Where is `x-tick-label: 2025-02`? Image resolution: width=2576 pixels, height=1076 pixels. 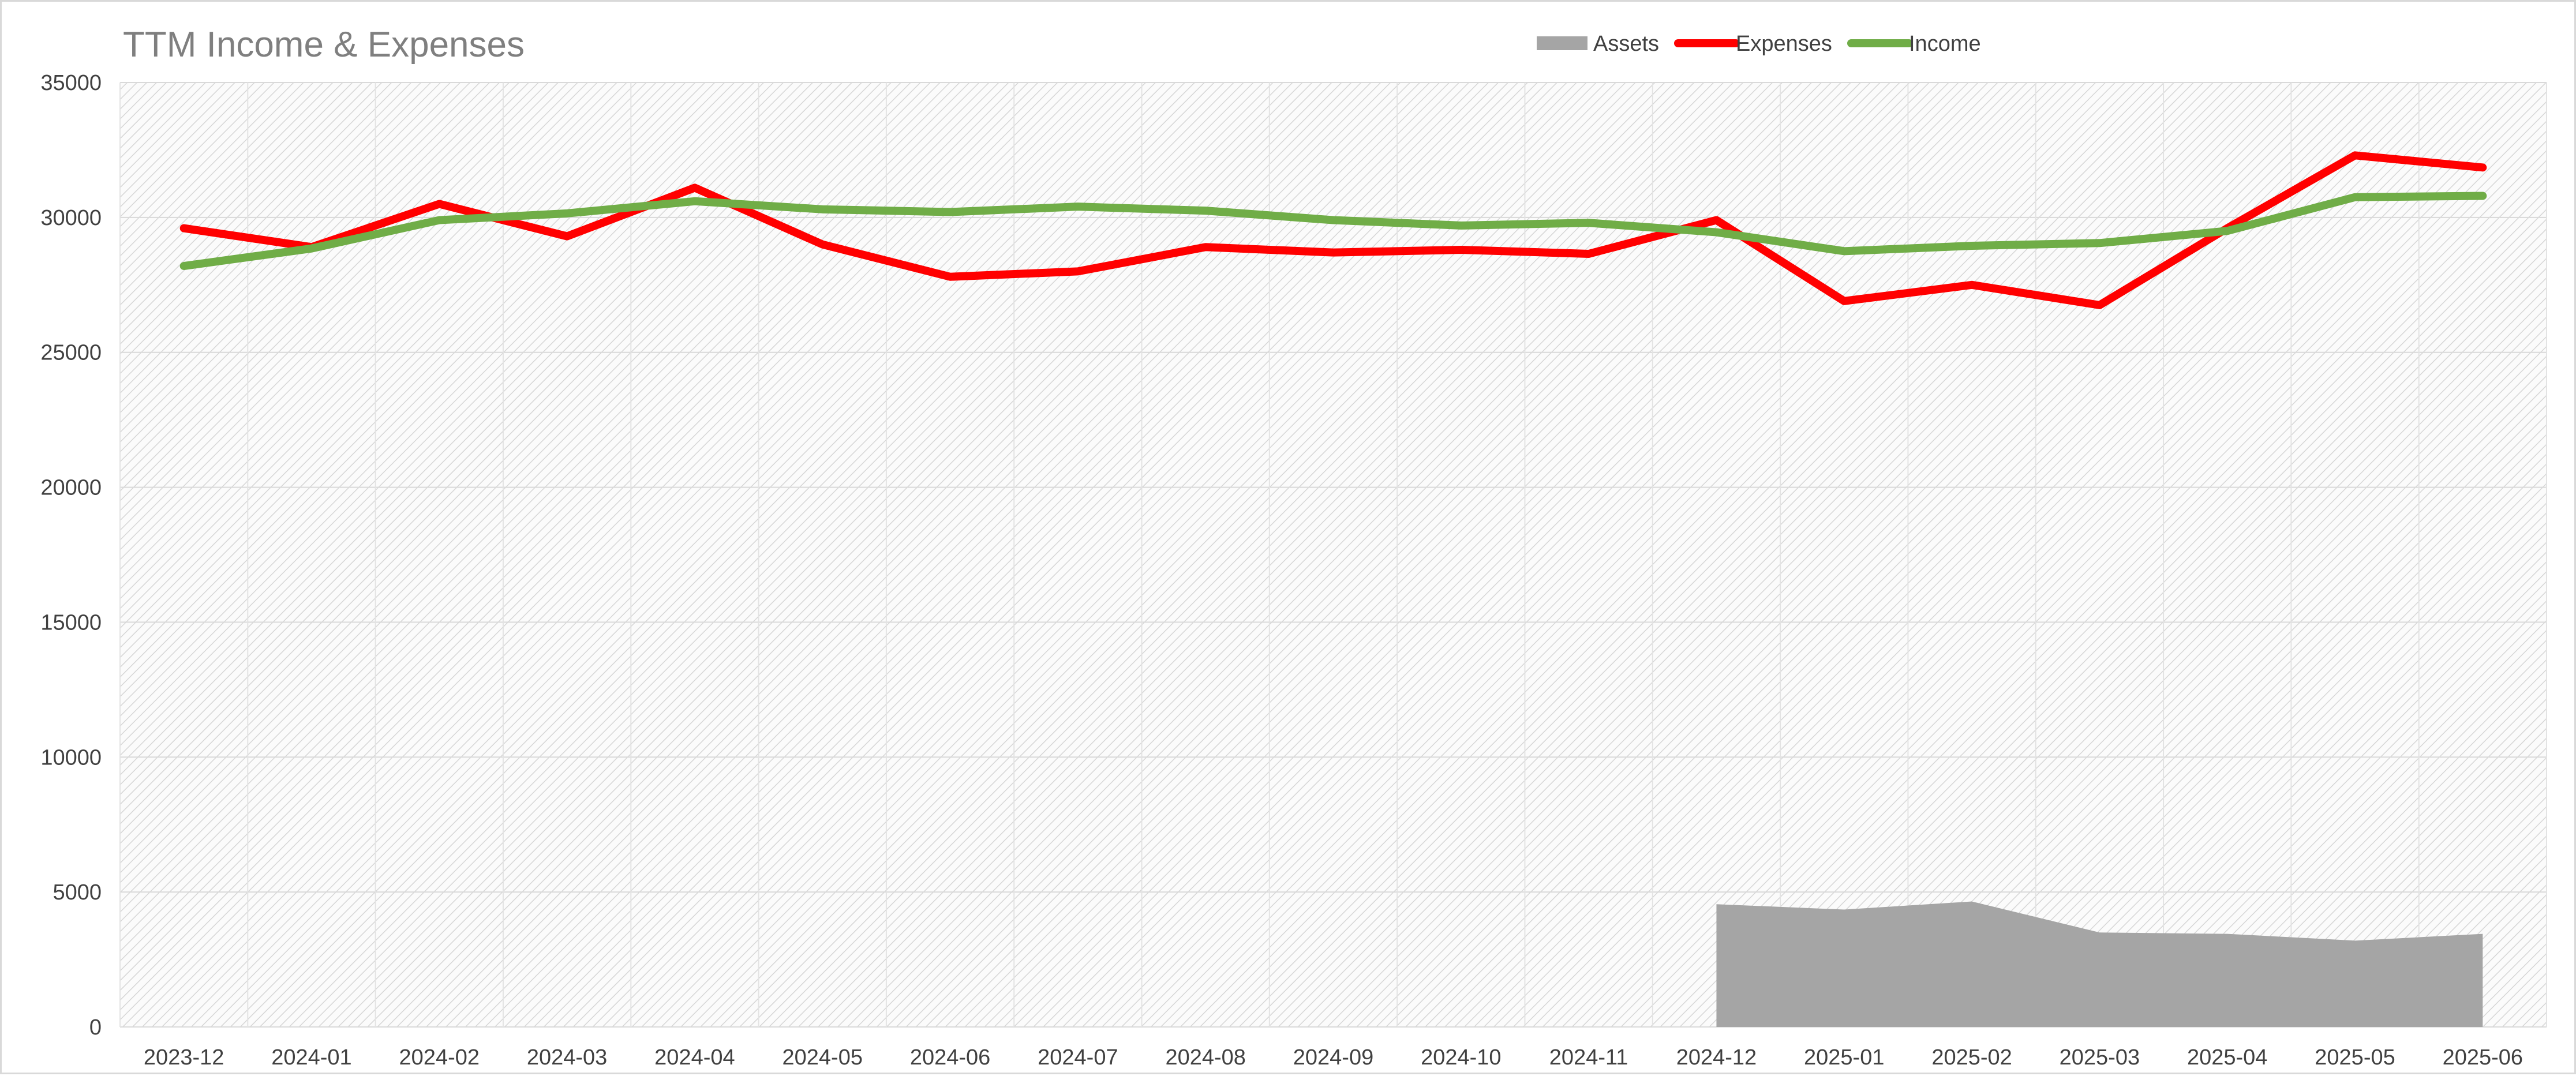 x-tick-label: 2025-02 is located at coordinates (1972, 1057).